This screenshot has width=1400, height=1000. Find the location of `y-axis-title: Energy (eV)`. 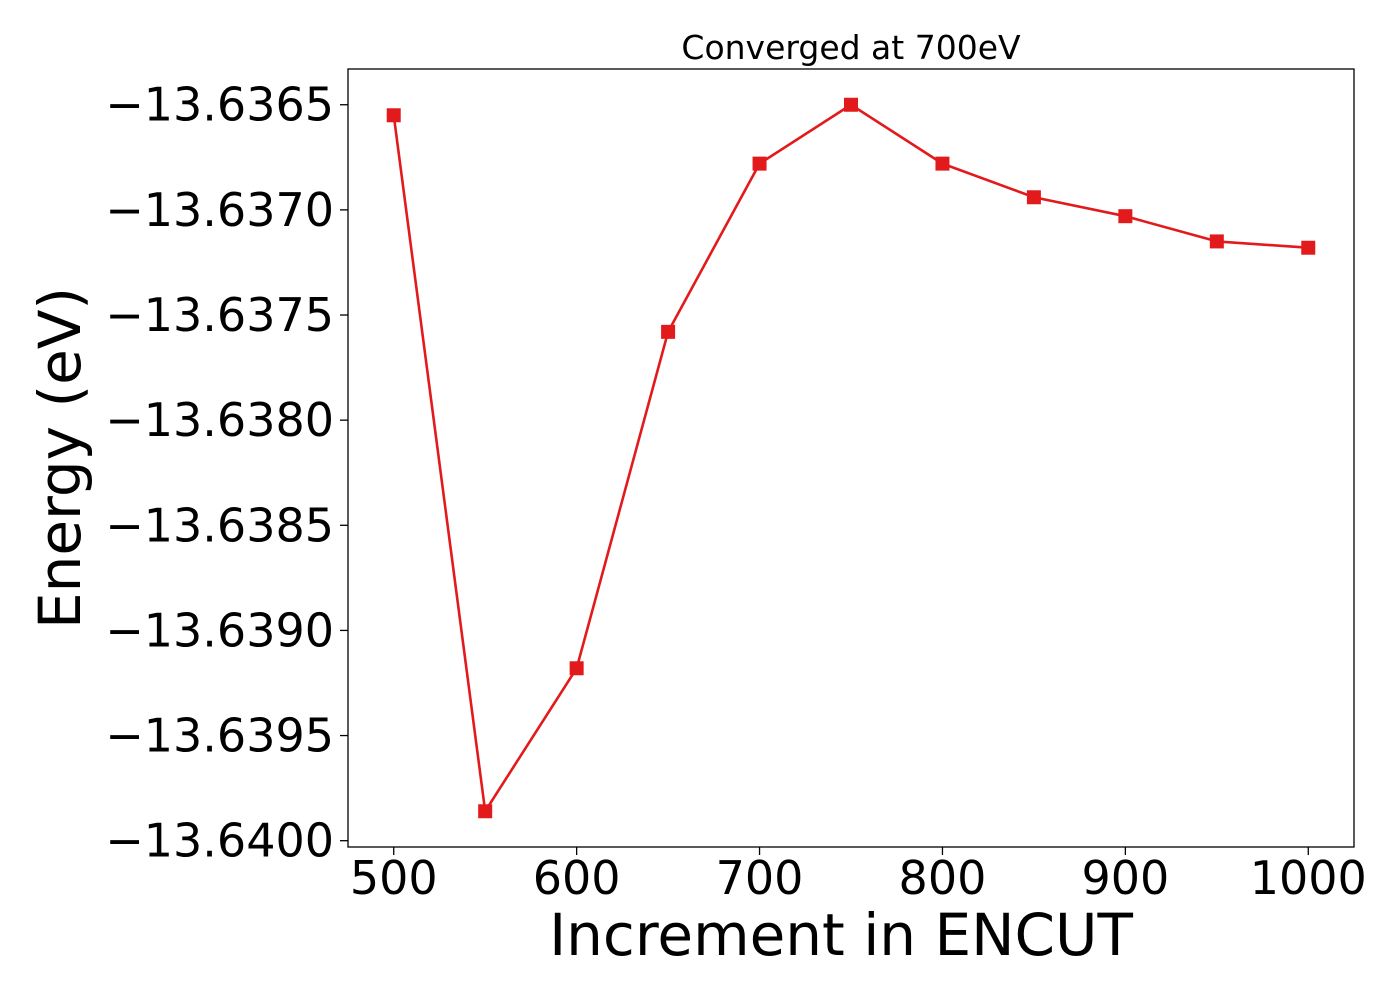

y-axis-title: Energy (eV) is located at coordinates (60, 458).